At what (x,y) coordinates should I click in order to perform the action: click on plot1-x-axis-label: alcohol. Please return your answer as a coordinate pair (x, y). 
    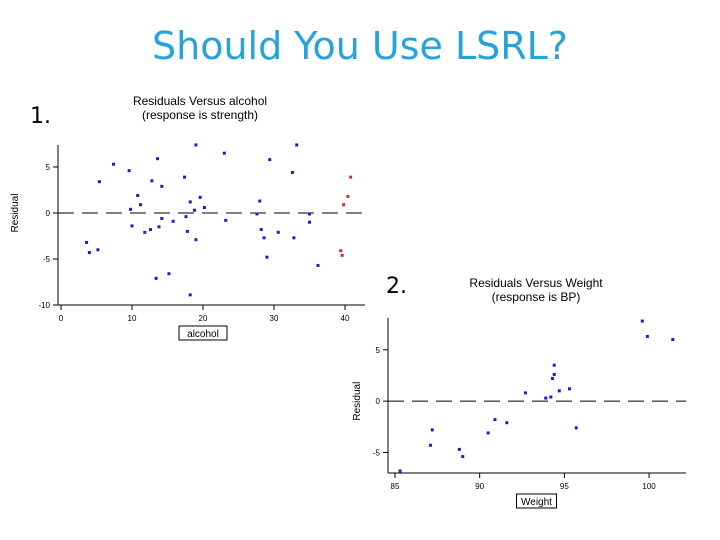
    Looking at the image, I should click on (203, 334).